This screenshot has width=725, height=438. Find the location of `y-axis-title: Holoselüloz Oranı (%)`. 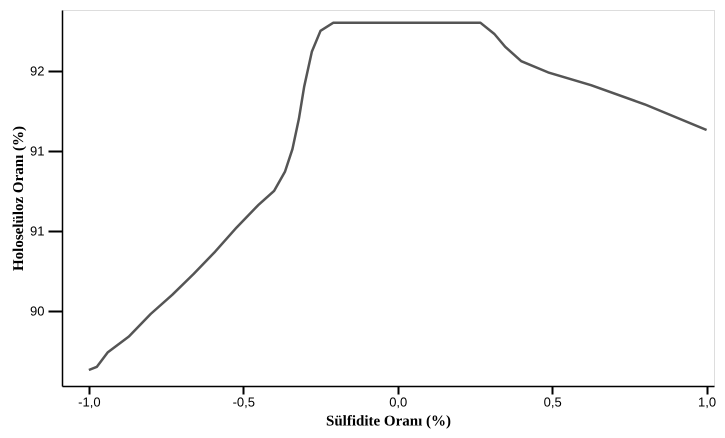

y-axis-title: Holoselüloz Oranı (%) is located at coordinates (19, 198).